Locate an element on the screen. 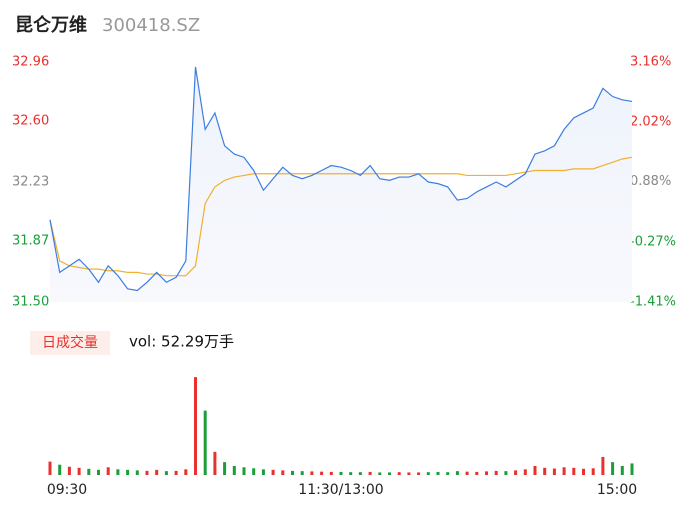  volume-label-bg is located at coordinates (70, 343).